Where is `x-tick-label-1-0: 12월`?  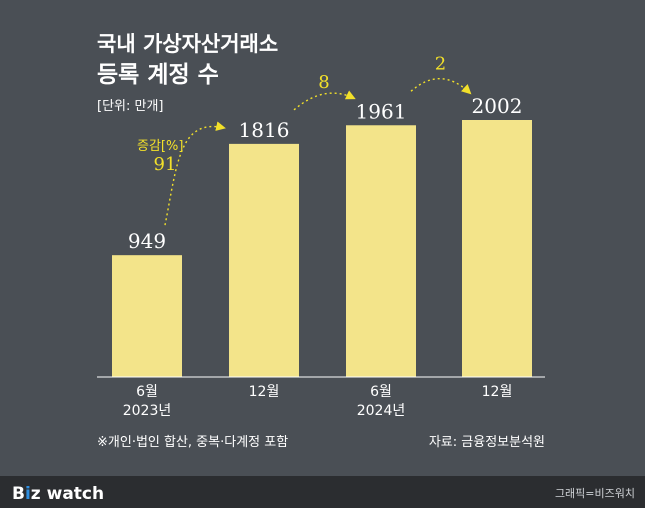
x-tick-label-1-0: 12월 is located at coordinates (264, 392).